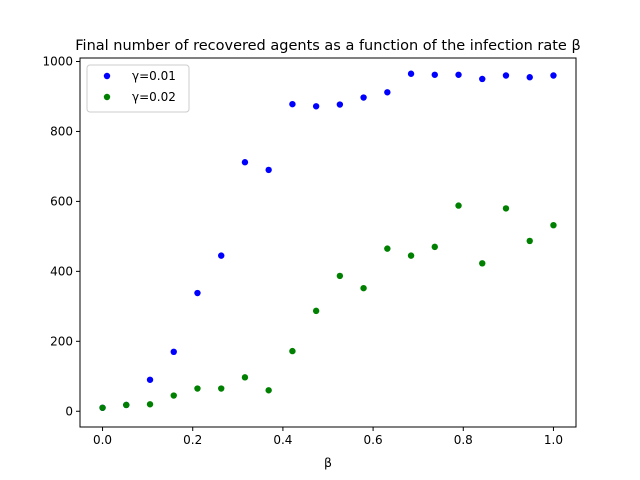 The width and height of the screenshot is (640, 480). I want to click on x-tick-label: 0.8, so click(463, 440).